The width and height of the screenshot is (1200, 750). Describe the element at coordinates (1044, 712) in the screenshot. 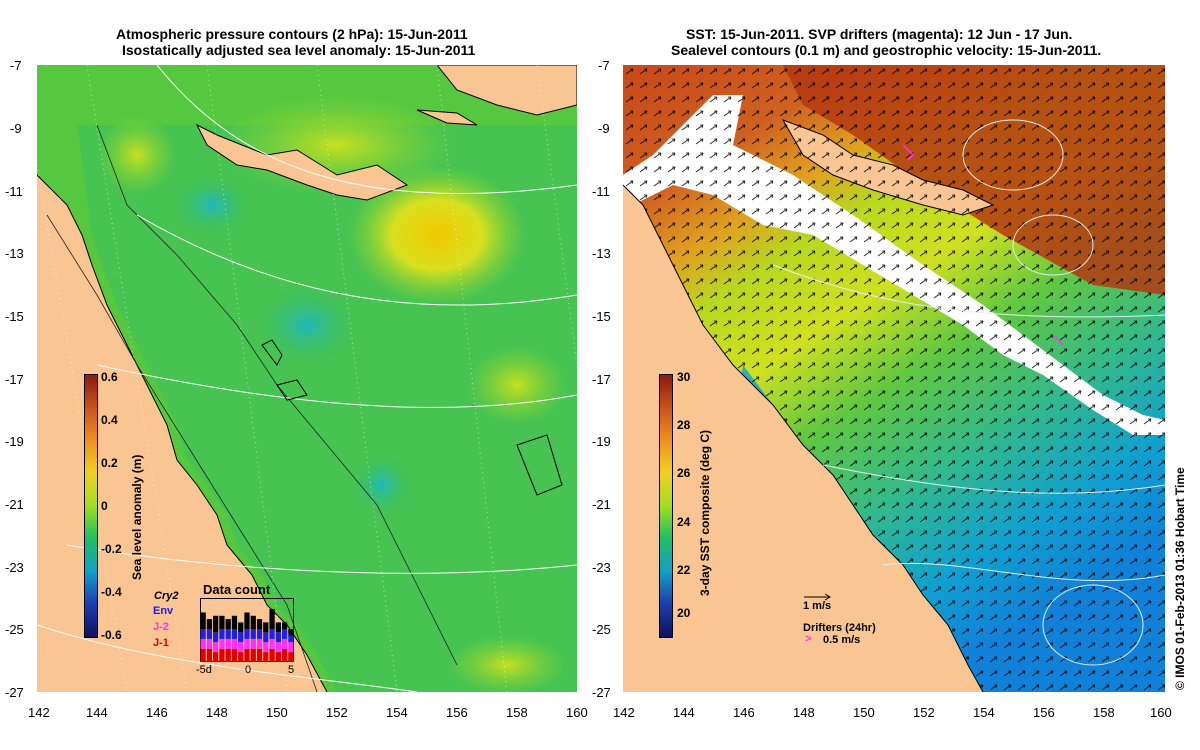

I see `right-x-tick: 156` at that location.